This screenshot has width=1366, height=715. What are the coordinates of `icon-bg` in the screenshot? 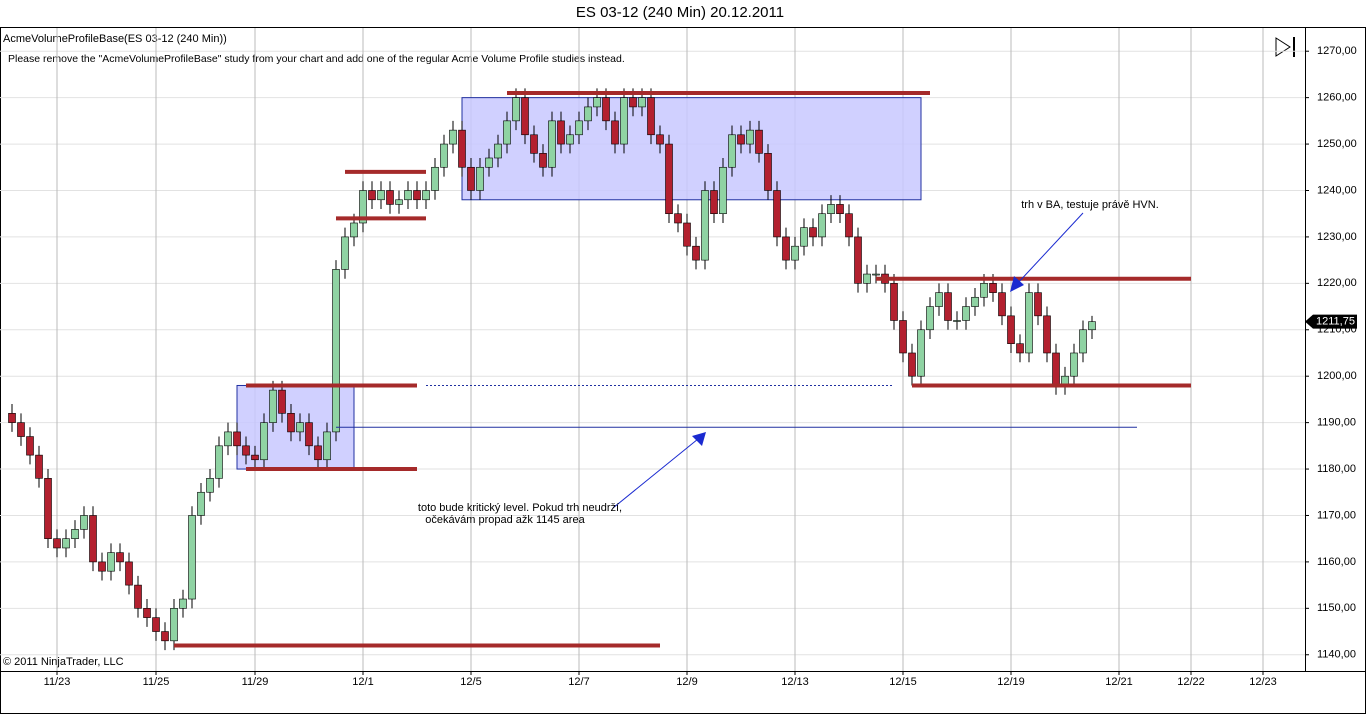 It's located at (1285, 47).